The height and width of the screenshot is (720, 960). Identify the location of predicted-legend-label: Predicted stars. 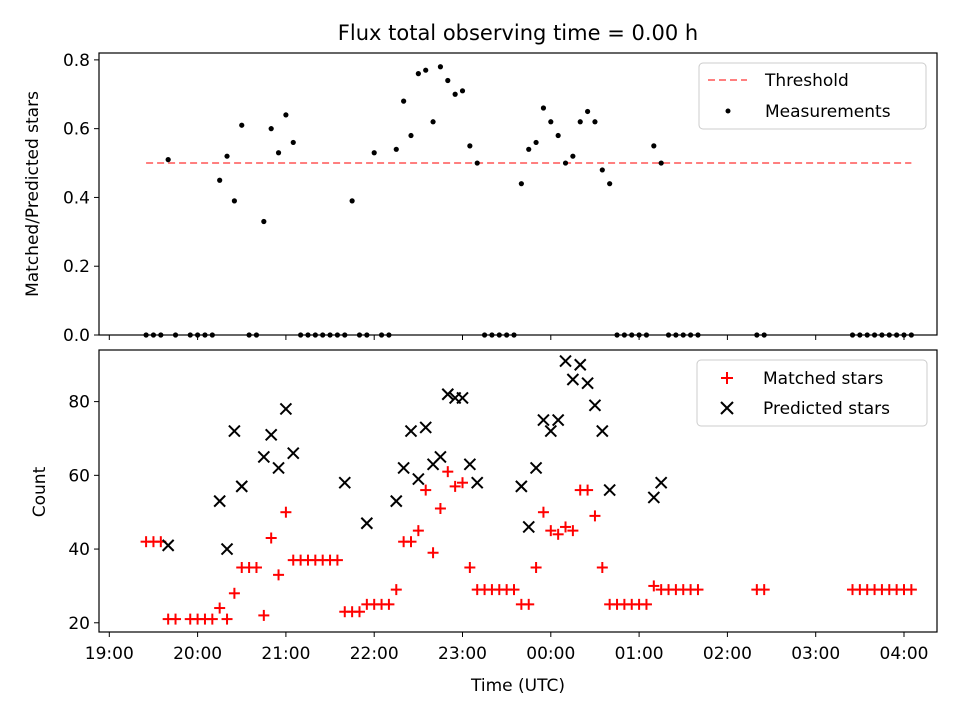
(826, 409).